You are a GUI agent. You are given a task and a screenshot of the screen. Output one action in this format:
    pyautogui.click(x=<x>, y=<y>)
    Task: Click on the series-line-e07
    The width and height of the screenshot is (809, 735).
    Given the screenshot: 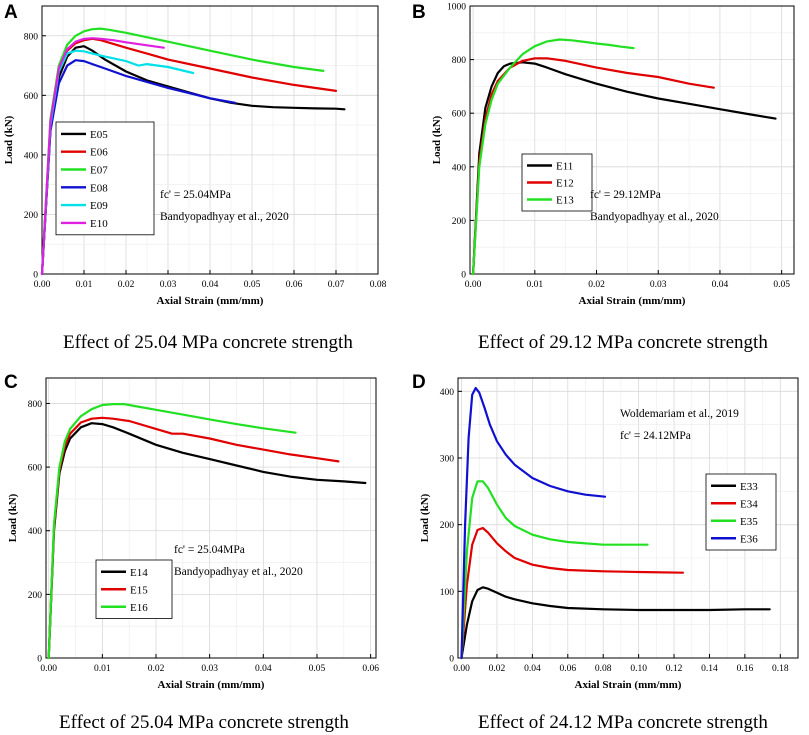 What is the action you would take?
    pyautogui.click(x=182, y=151)
    